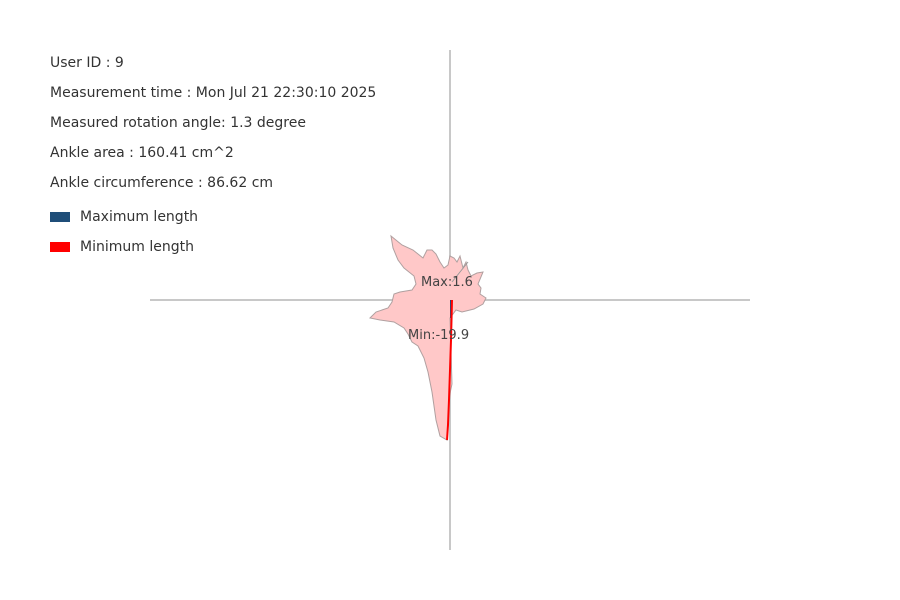 This screenshot has width=900, height=600. I want to click on ankle-area-text: Ankle area : 160.41 cm^2, so click(142, 153).